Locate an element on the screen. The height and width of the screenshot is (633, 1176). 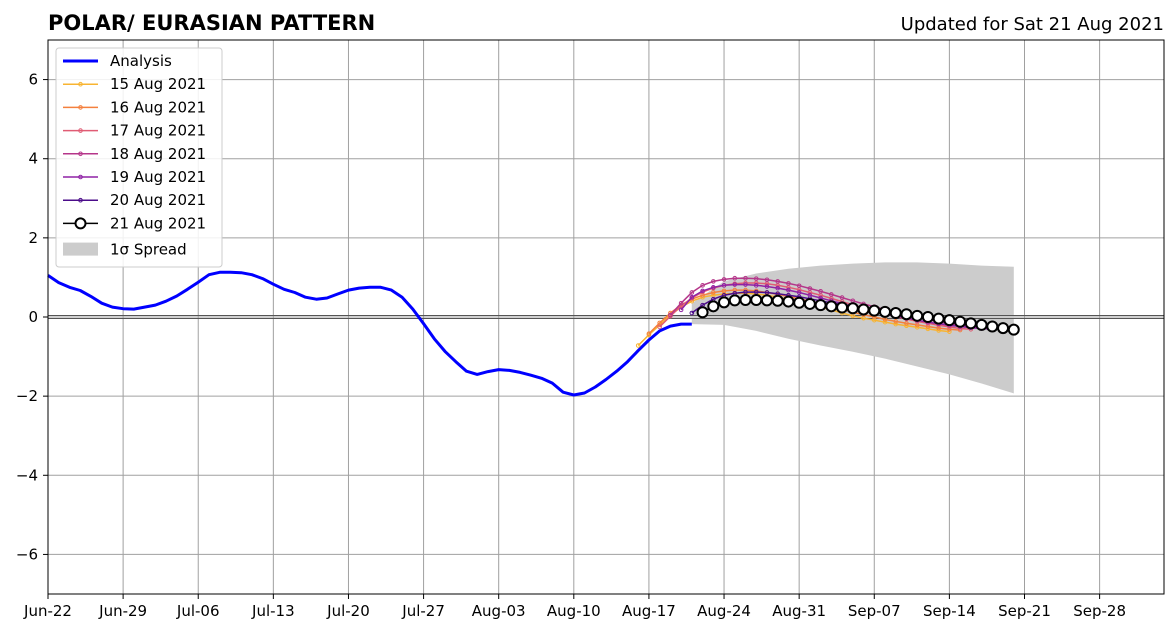
y-tick-label: −4 is located at coordinates (27, 475).